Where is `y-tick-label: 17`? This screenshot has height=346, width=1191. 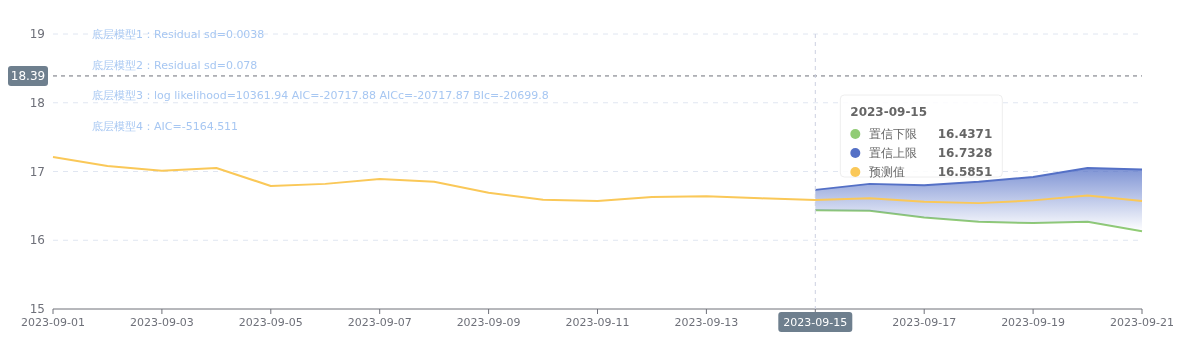 y-tick-label: 17 is located at coordinates (37, 171).